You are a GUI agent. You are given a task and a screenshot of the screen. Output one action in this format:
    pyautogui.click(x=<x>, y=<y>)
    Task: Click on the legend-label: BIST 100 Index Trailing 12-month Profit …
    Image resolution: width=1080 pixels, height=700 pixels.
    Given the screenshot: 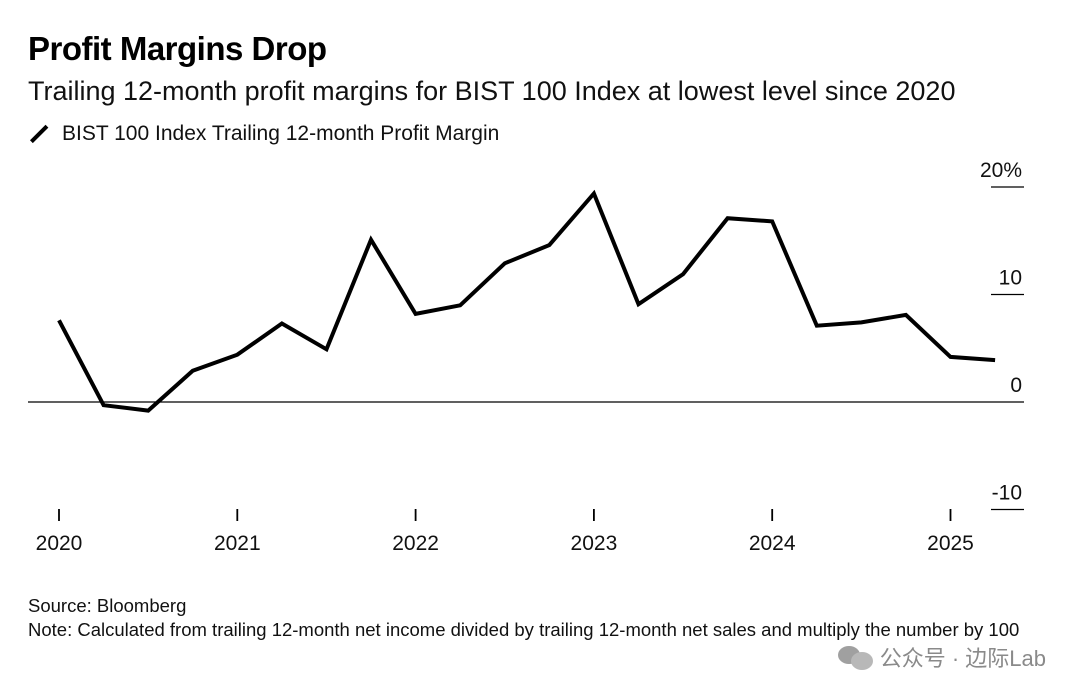 What is the action you would take?
    pyautogui.click(x=281, y=133)
    